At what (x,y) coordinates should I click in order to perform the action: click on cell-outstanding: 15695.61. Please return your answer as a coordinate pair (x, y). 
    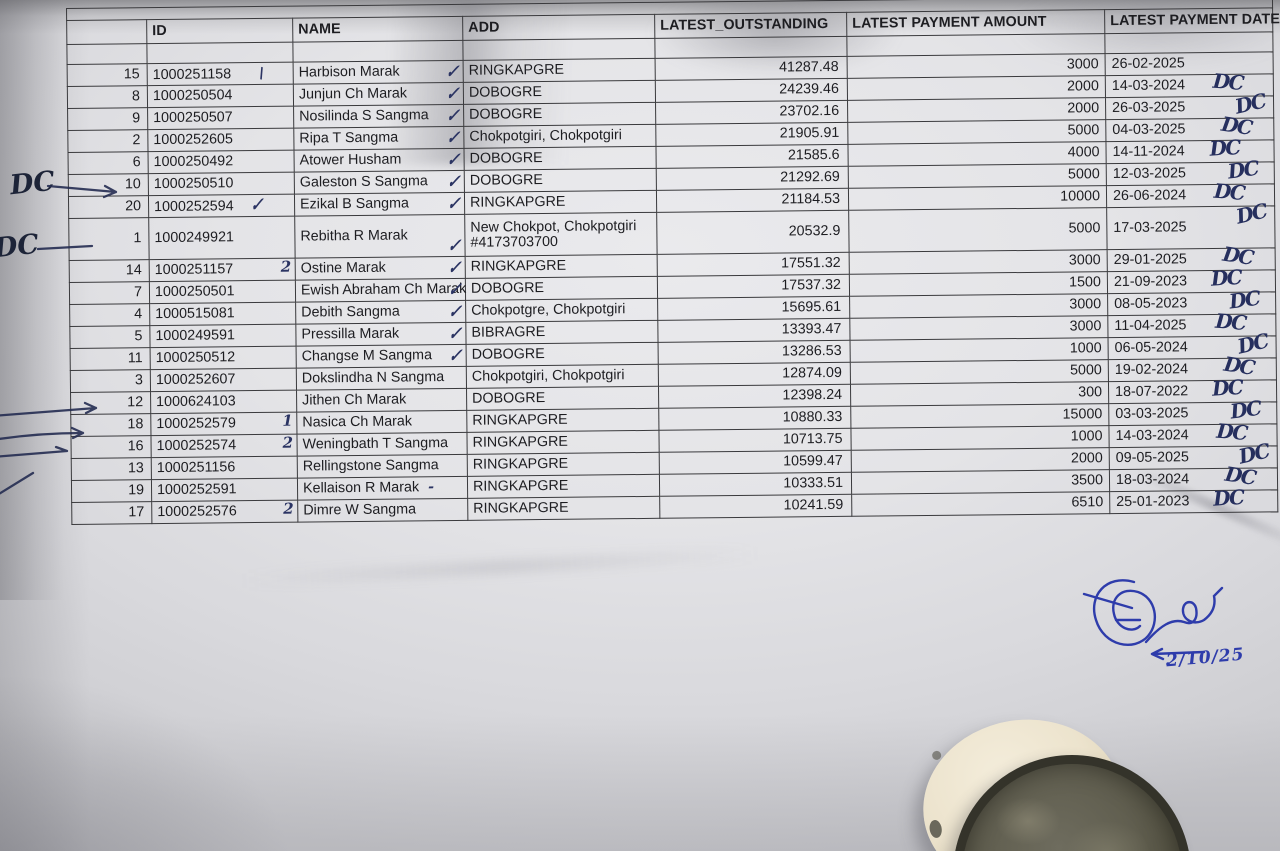
    Looking at the image, I should click on (753, 308).